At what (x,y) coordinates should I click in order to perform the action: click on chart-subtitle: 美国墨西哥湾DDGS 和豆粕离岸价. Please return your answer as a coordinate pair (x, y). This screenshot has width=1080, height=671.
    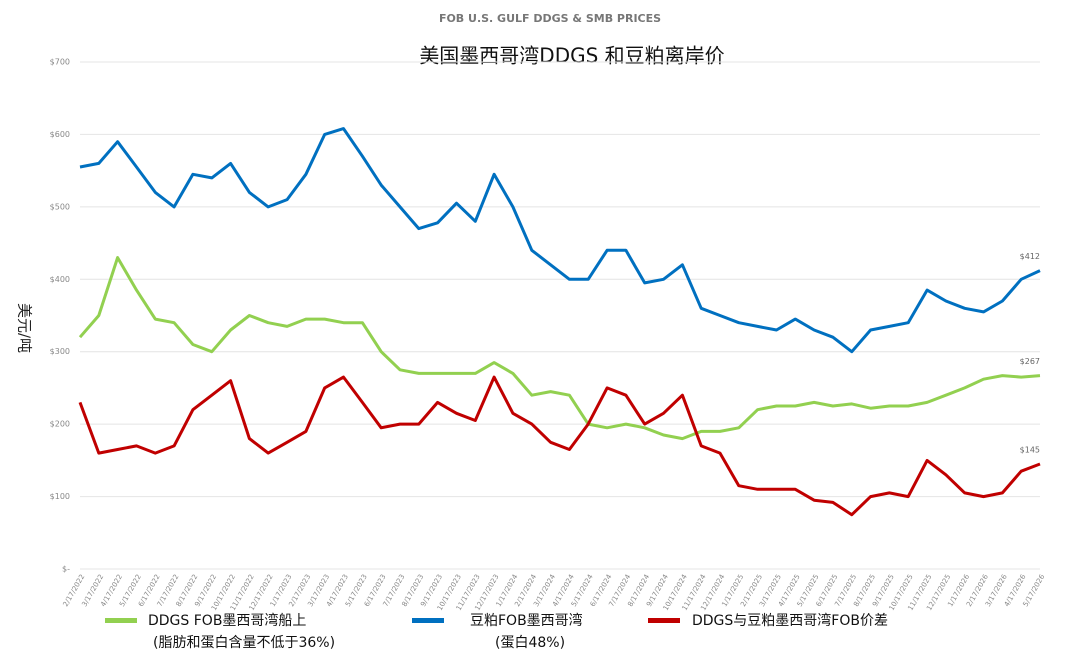
    Looking at the image, I should click on (571, 56).